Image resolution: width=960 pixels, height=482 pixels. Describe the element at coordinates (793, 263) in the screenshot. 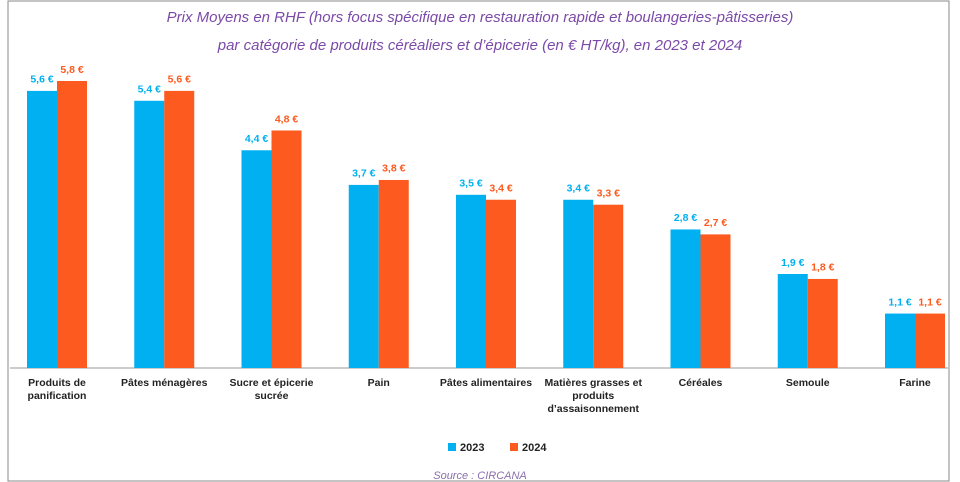

I see `data-label: 1,9 €` at that location.